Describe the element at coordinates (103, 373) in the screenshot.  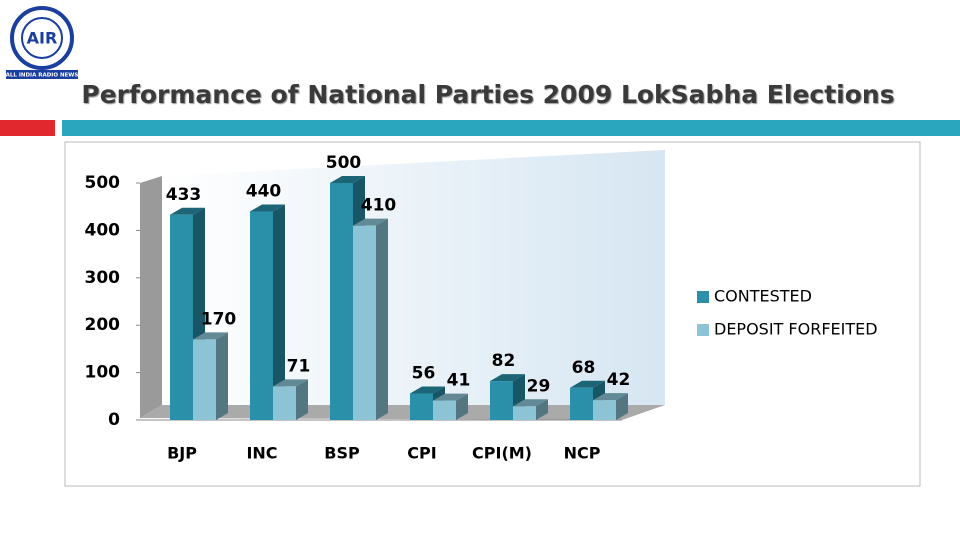
I see `y-tick-label: 100` at that location.